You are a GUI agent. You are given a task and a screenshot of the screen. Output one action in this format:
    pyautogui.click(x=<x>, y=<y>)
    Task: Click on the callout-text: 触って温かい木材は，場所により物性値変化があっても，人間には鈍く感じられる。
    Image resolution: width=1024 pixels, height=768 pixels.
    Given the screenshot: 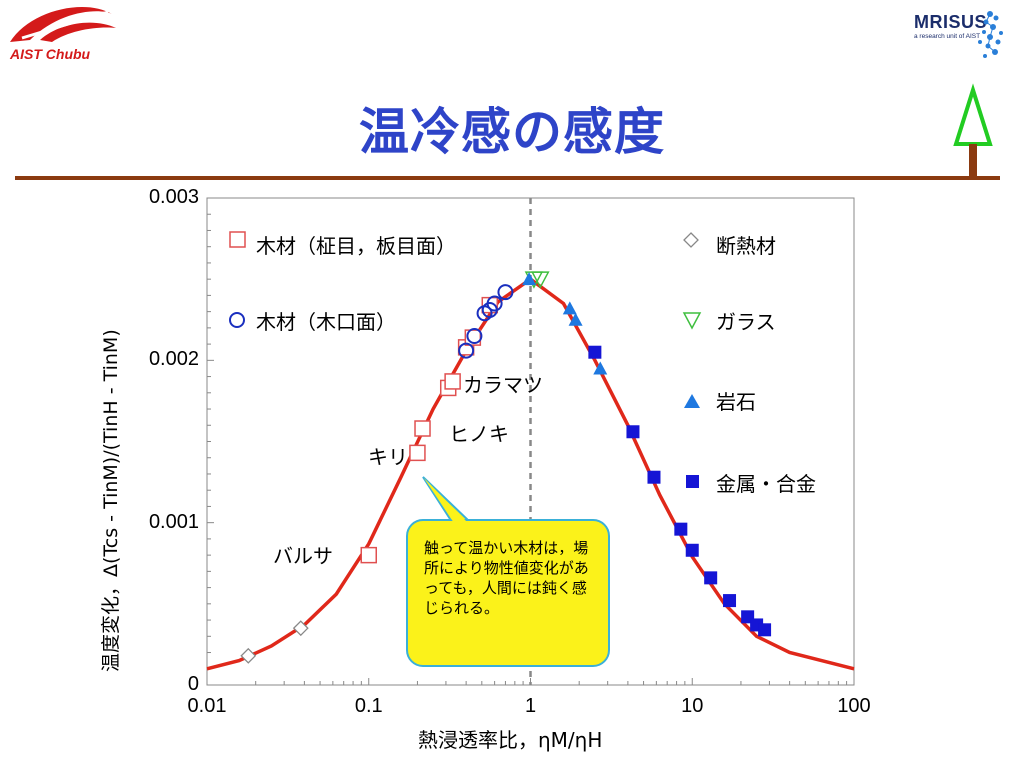 What is the action you would take?
    pyautogui.click(x=506, y=578)
    